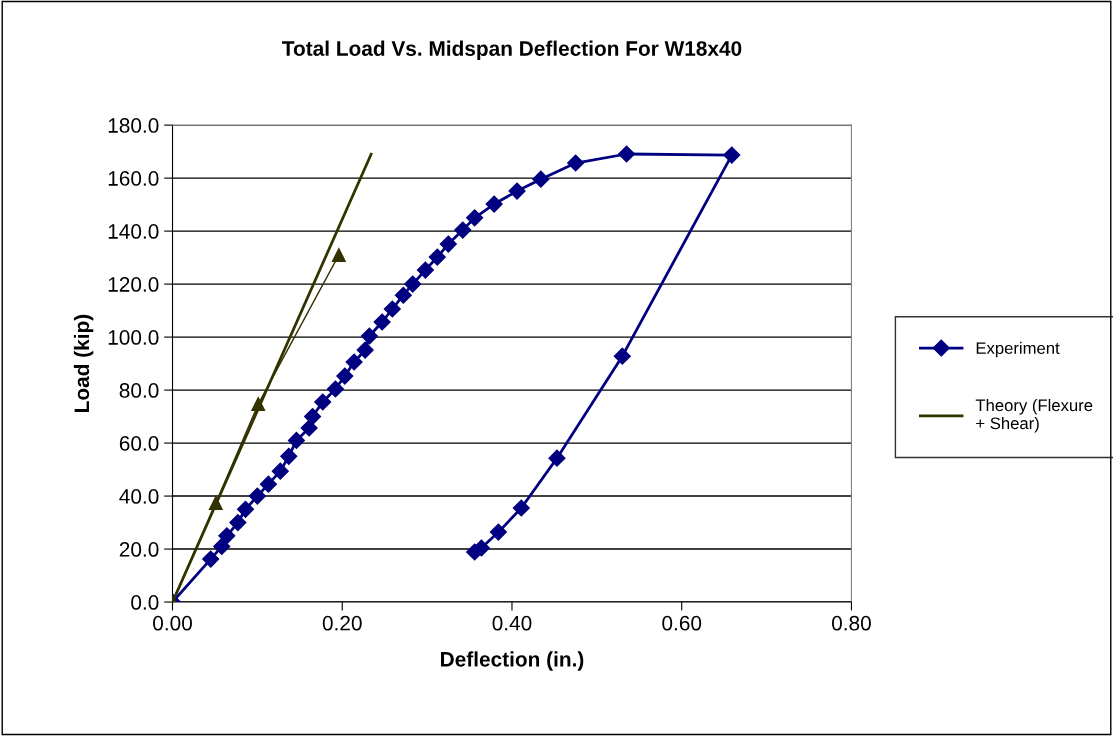 This screenshot has width=1113, height=736. Describe the element at coordinates (133, 125) in the screenshot. I see `y-tick-label: 180.0` at that location.